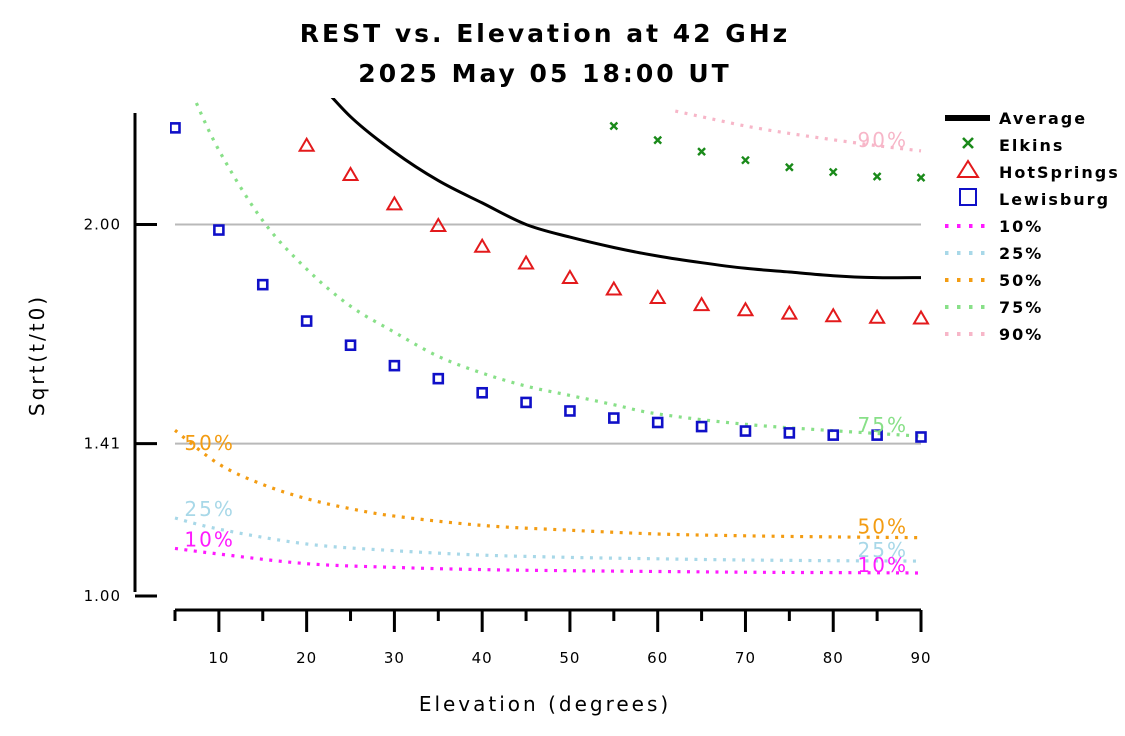  I want to click on x-tick-label-90: 90, so click(920, 658).